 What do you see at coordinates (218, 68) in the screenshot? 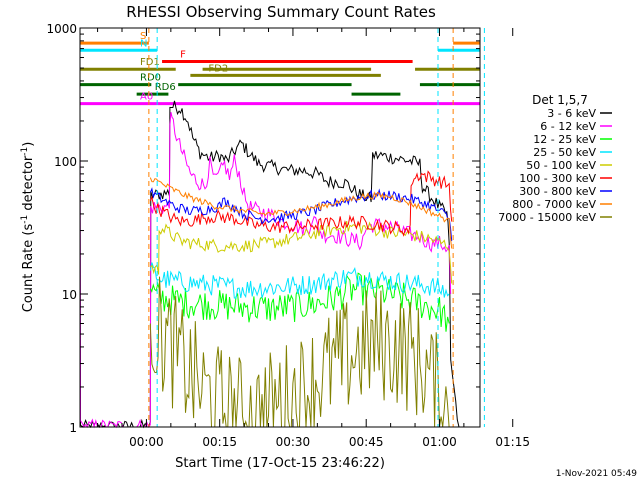
I see `flag-label-fd2: FD2` at bounding box center [218, 68].